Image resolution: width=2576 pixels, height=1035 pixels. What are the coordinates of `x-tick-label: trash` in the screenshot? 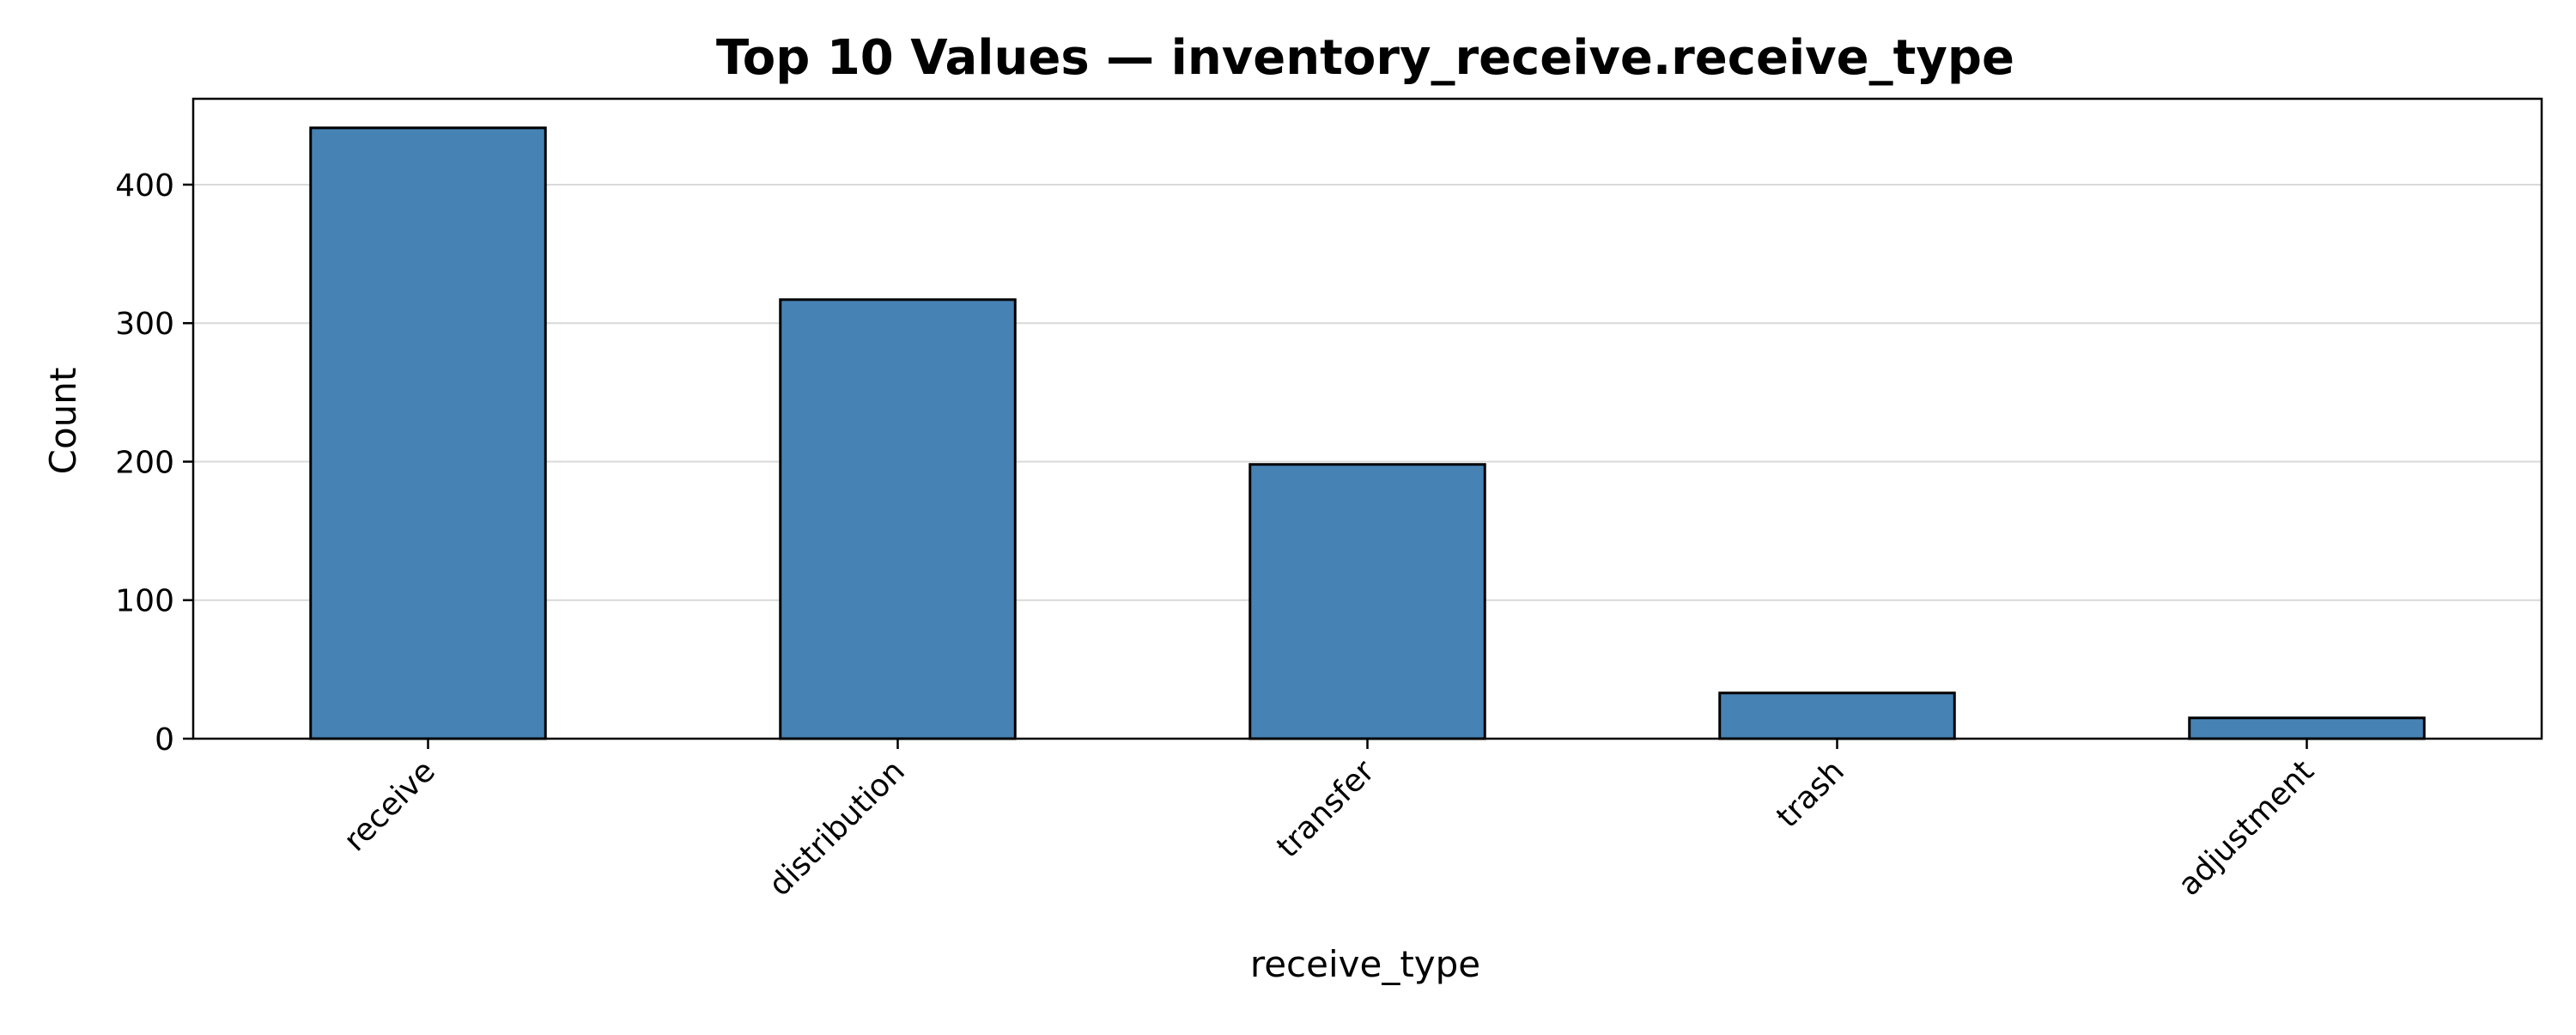 It's located at (1810, 793).